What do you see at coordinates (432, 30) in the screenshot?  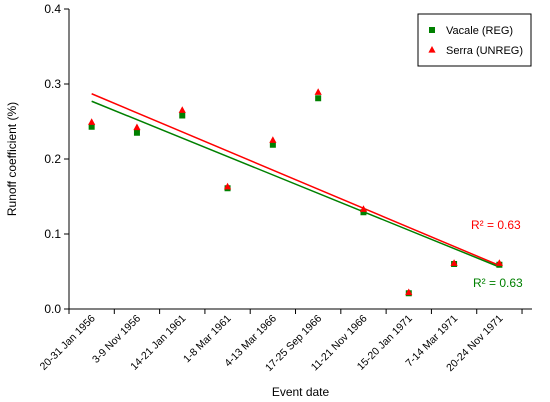 I see `legend-marker-square` at bounding box center [432, 30].